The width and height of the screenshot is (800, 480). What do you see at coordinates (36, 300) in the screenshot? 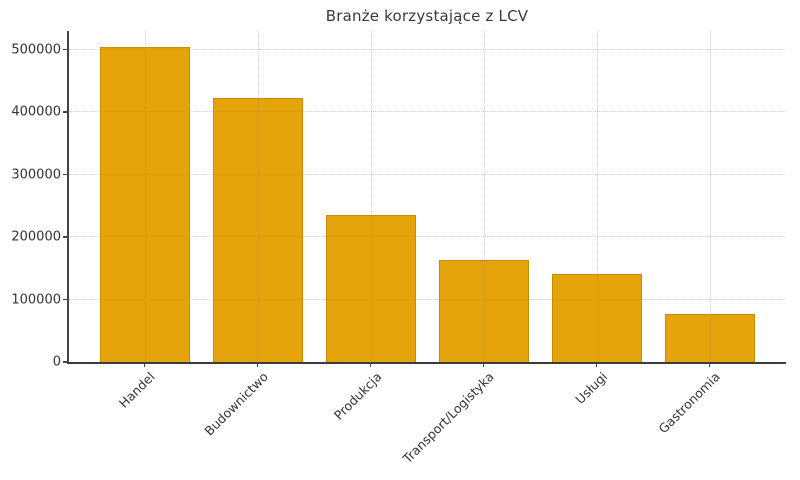
I see `y-tick-label: 100000` at bounding box center [36, 300].